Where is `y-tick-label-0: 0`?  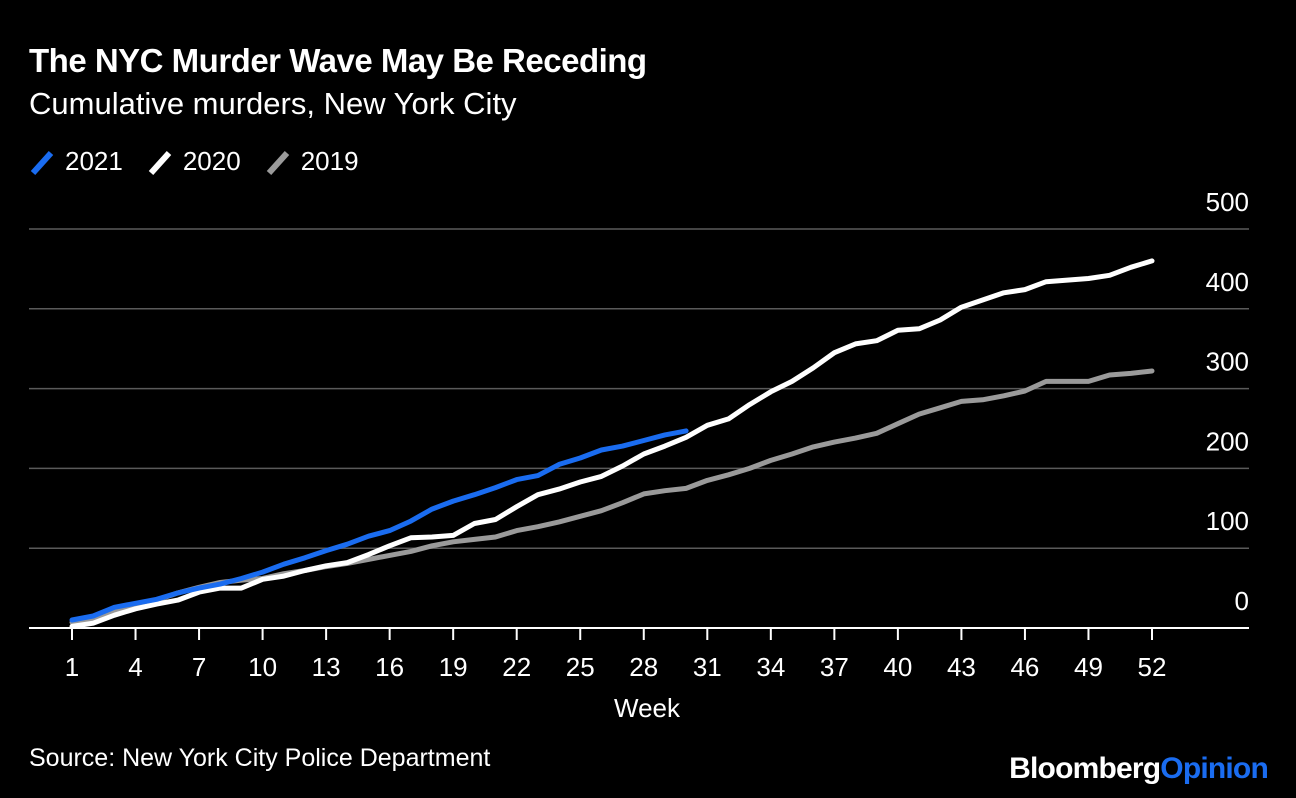 y-tick-label-0: 0 is located at coordinates (1242, 601).